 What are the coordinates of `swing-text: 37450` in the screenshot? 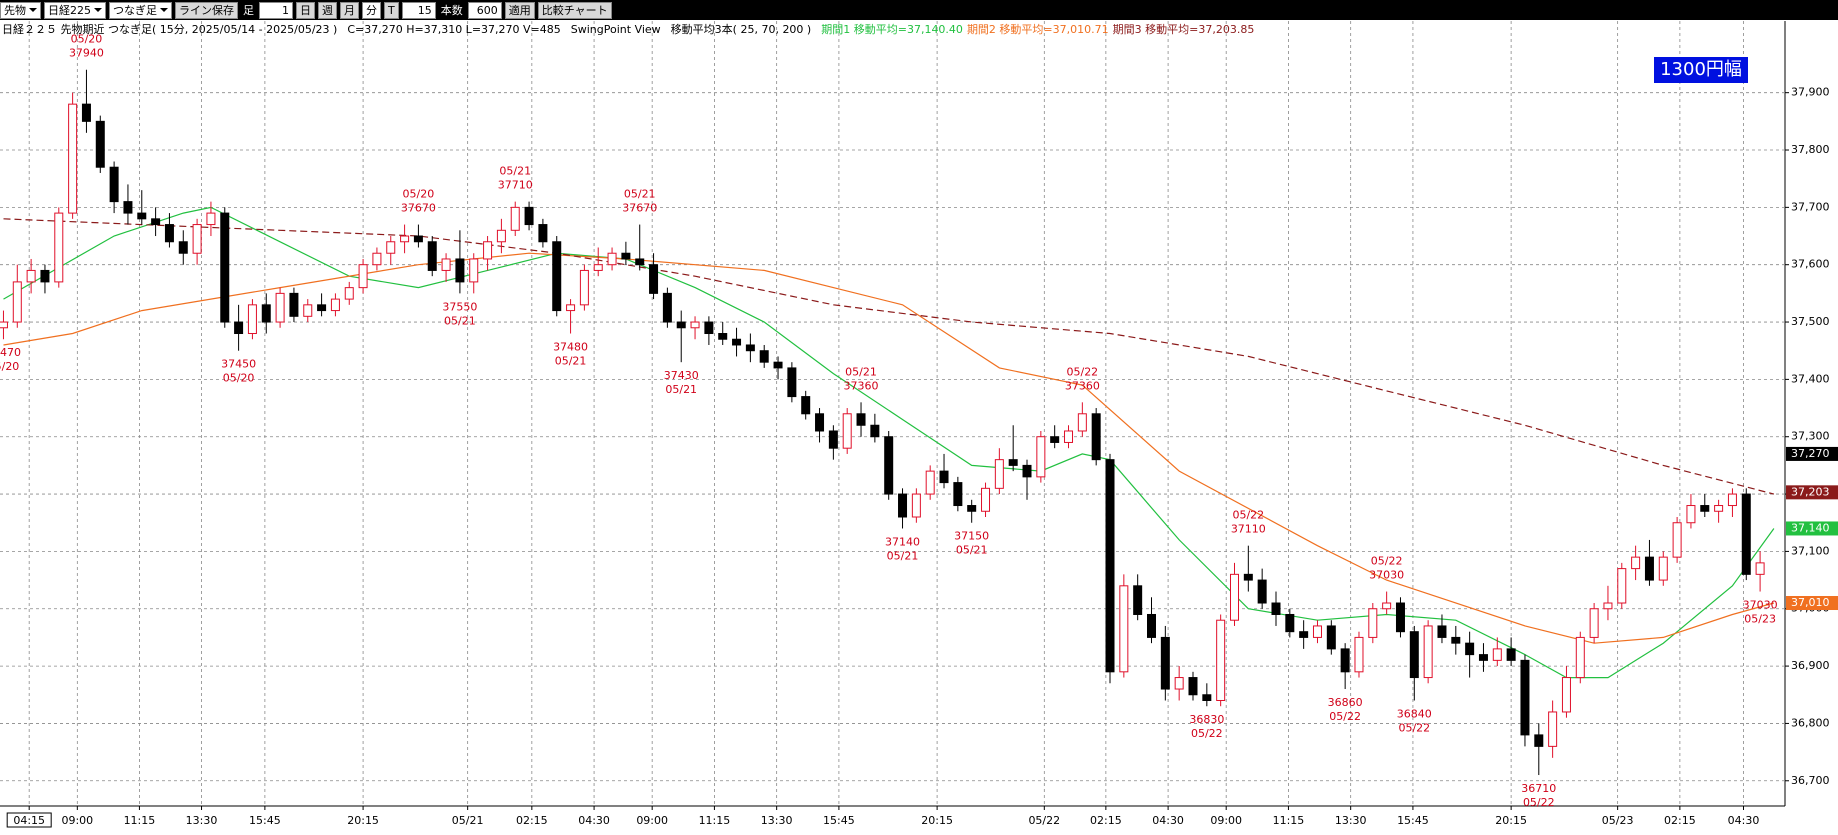 It's located at (238, 364).